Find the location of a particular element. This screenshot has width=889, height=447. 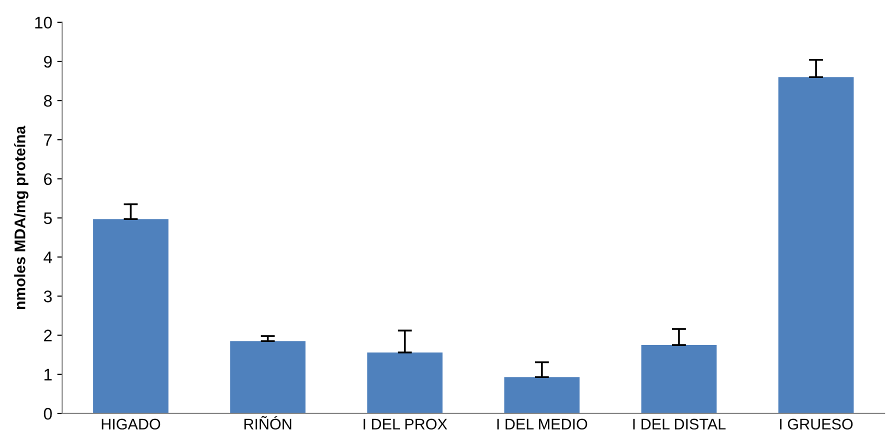

x-tick-label: RIÑÓN is located at coordinates (268, 423).